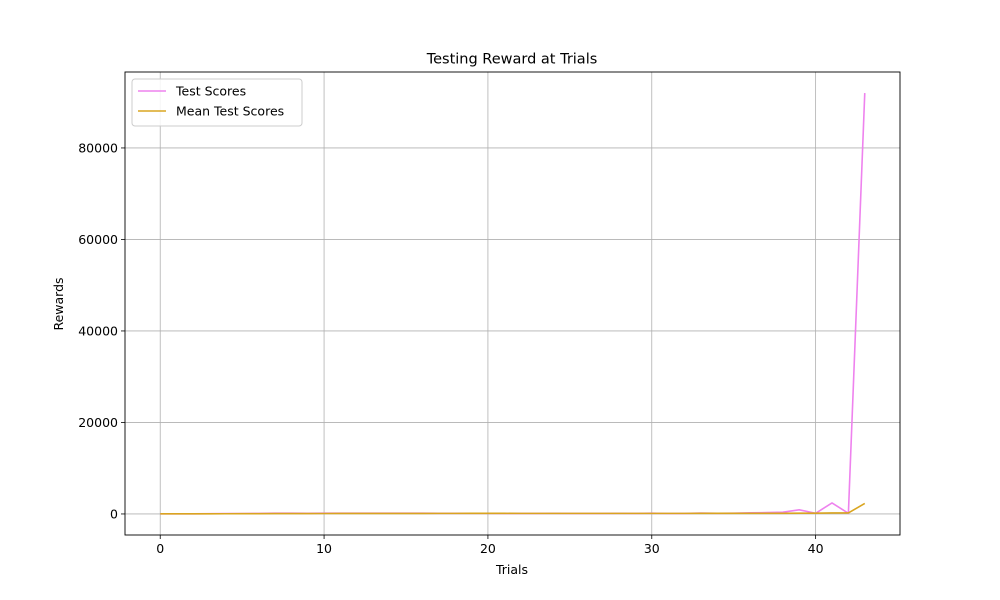 Image resolution: width=1000 pixels, height=600 pixels. Describe the element at coordinates (488, 548) in the screenshot. I see `x-tick-label: 20` at that location.